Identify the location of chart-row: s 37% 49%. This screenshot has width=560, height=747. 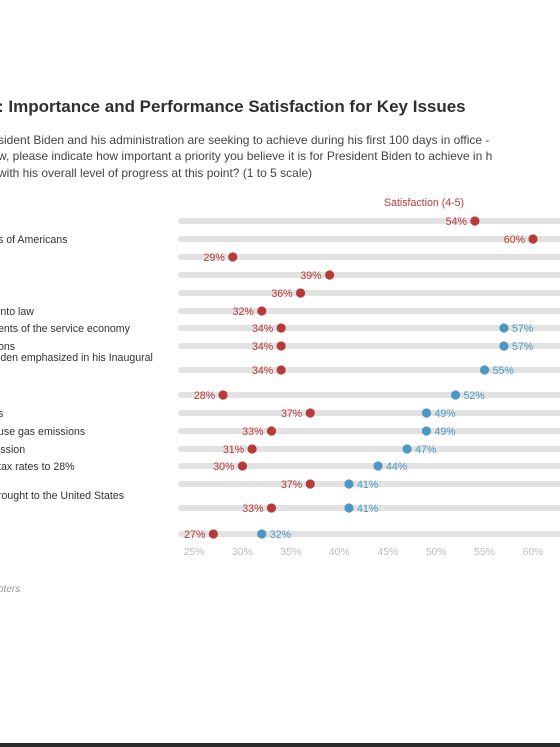
(280, 414).